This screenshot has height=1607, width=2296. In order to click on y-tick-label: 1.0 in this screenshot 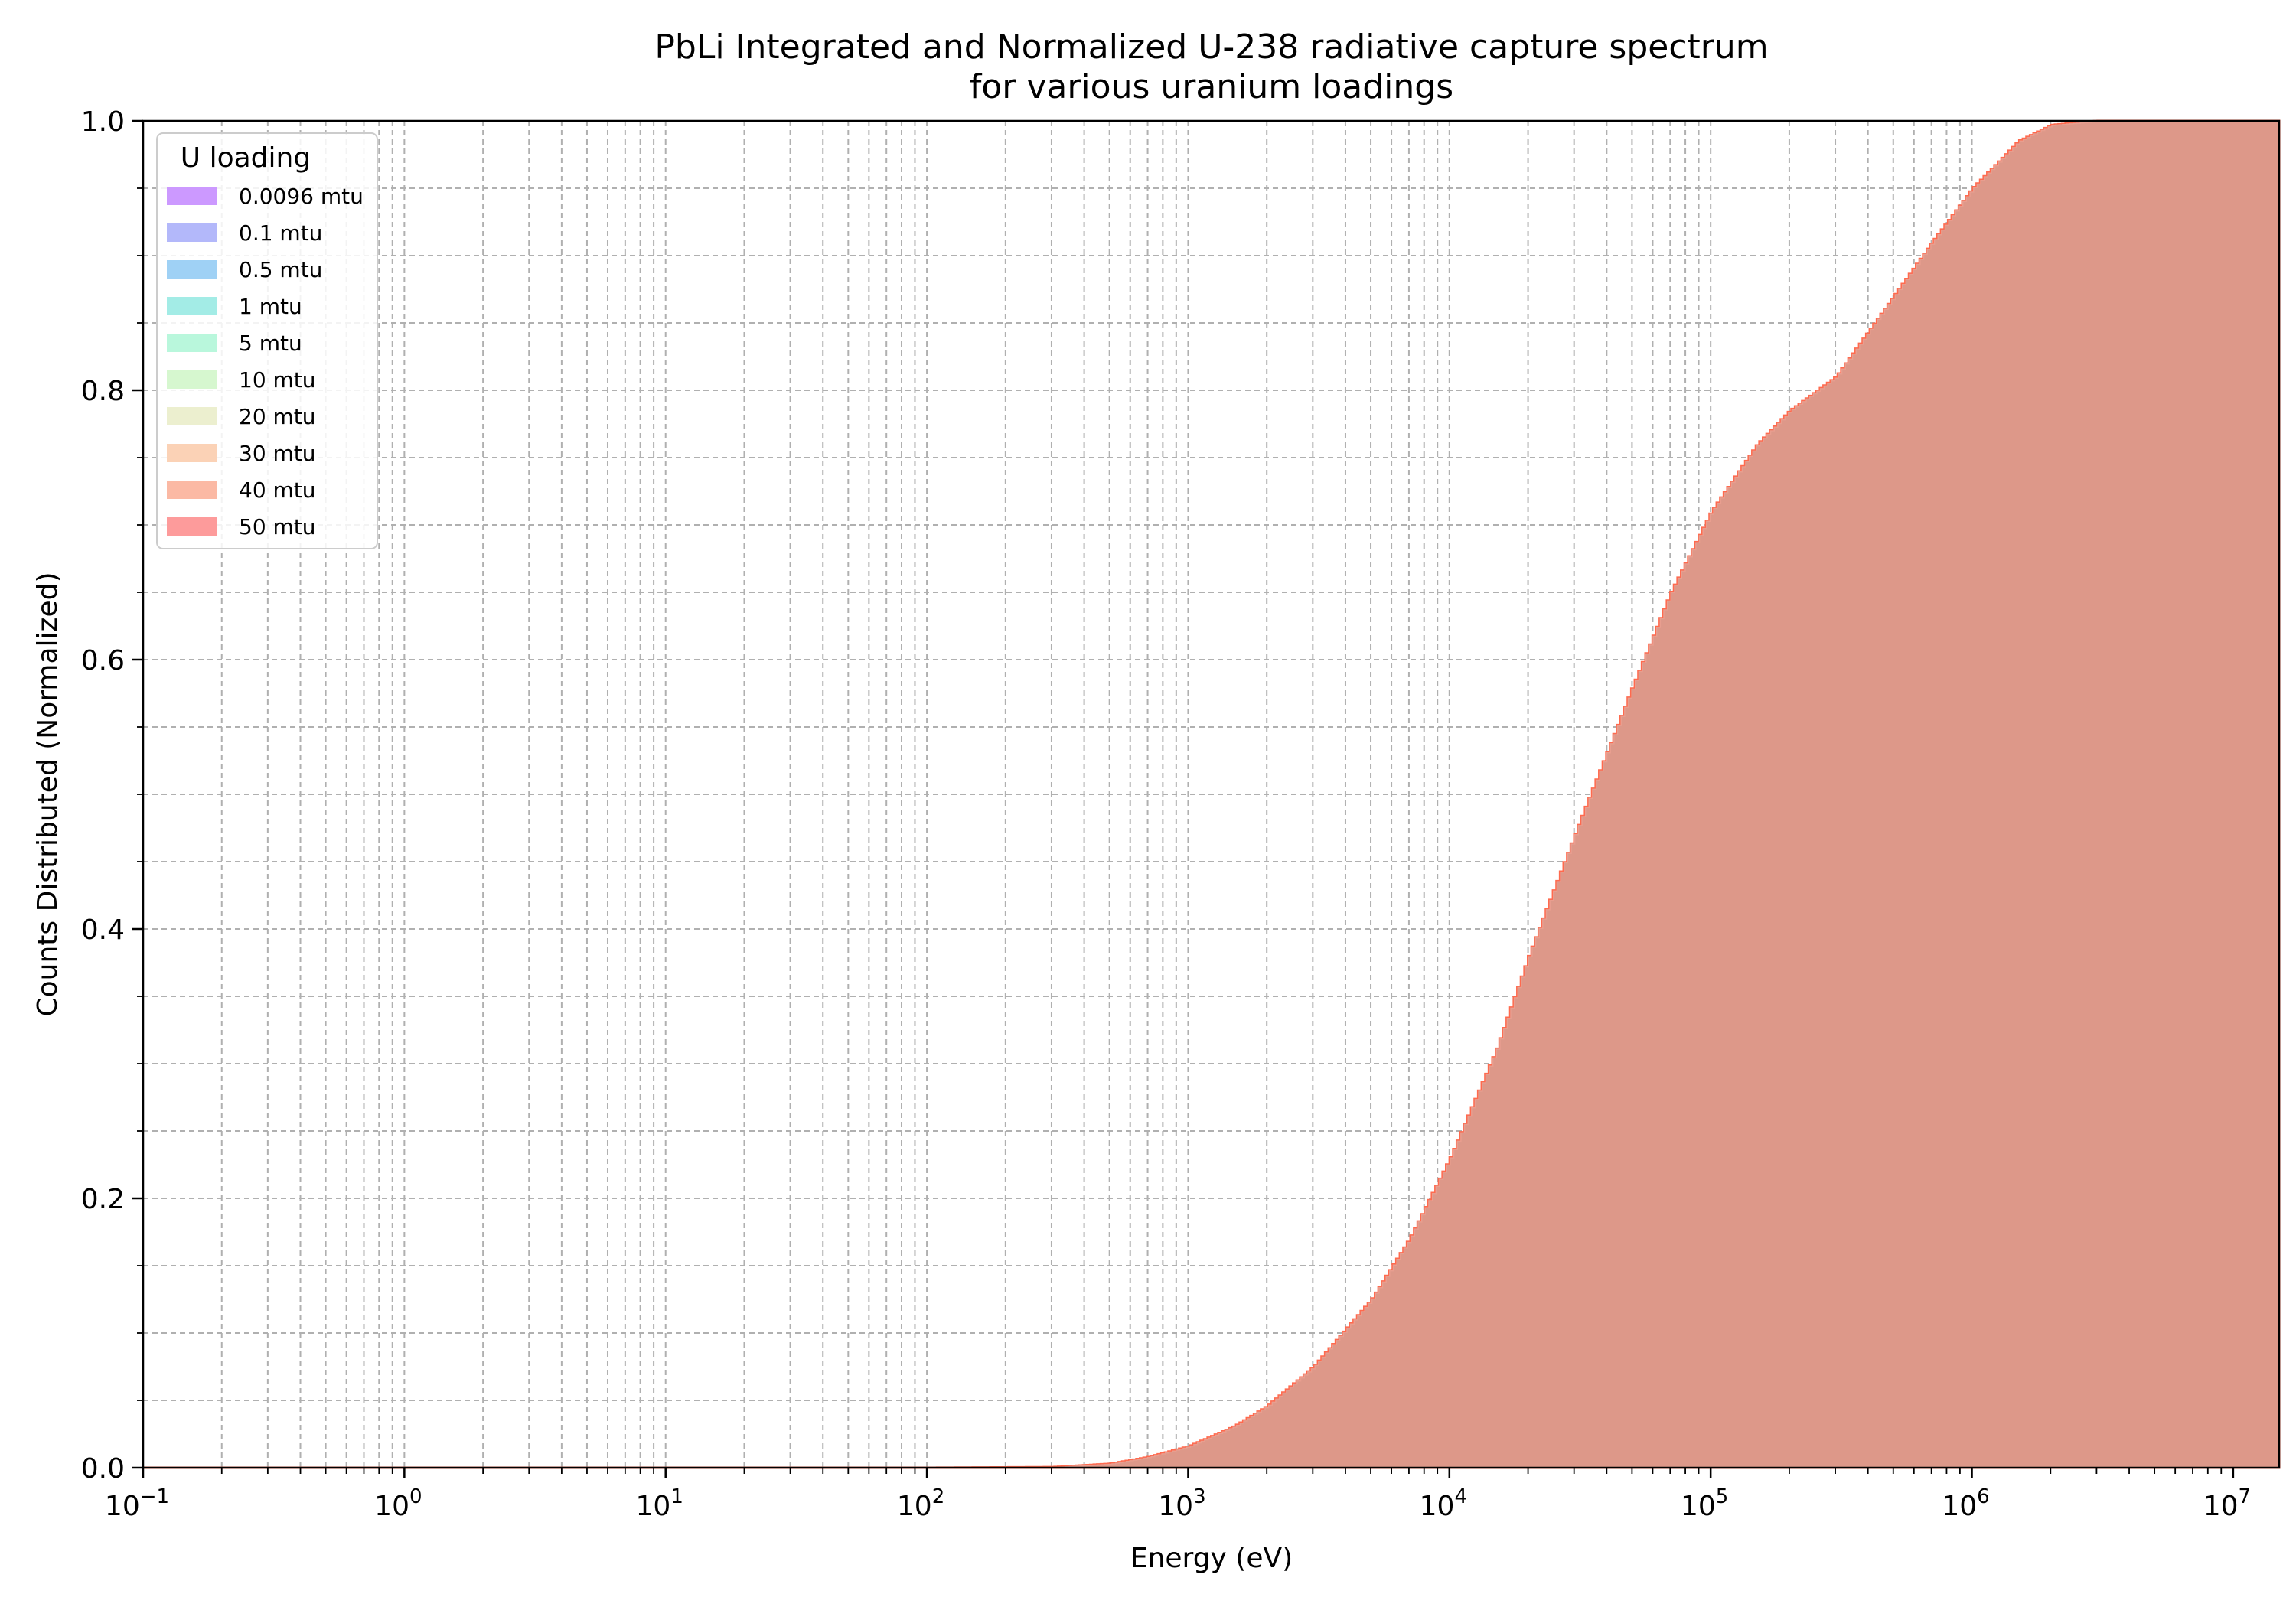, I will do `click(103, 122)`.